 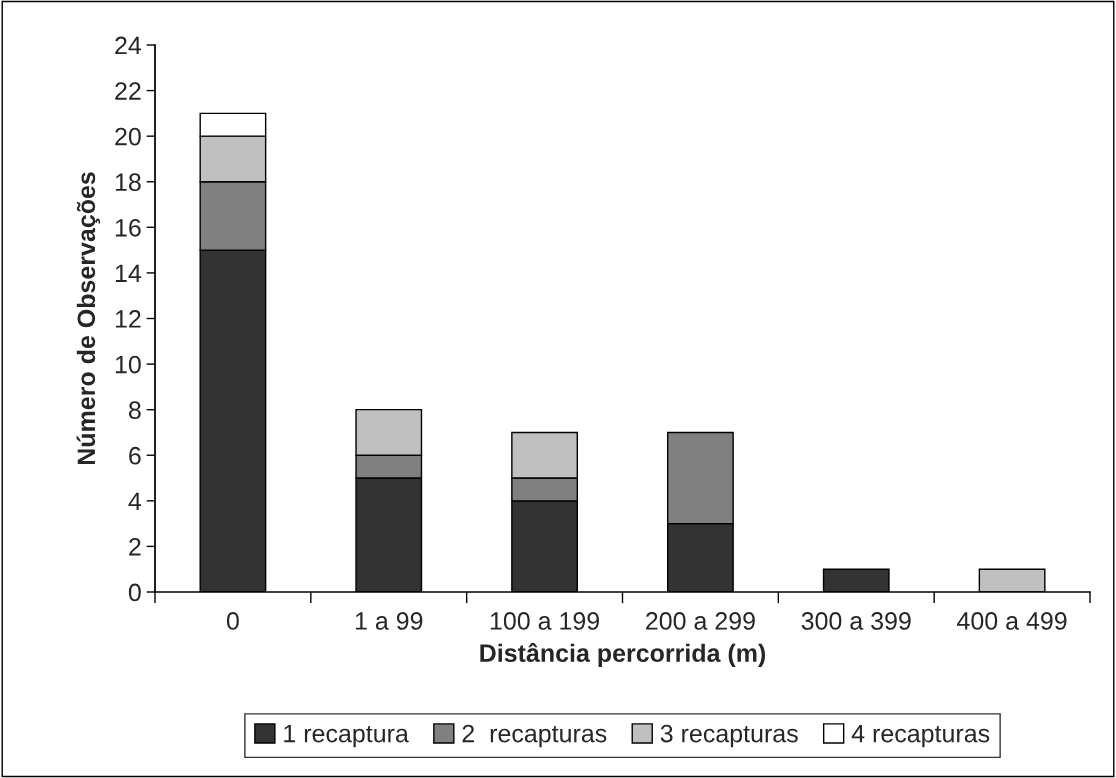 What do you see at coordinates (700, 621) in the screenshot?
I see `x-tick-label: 200 a 299` at bounding box center [700, 621].